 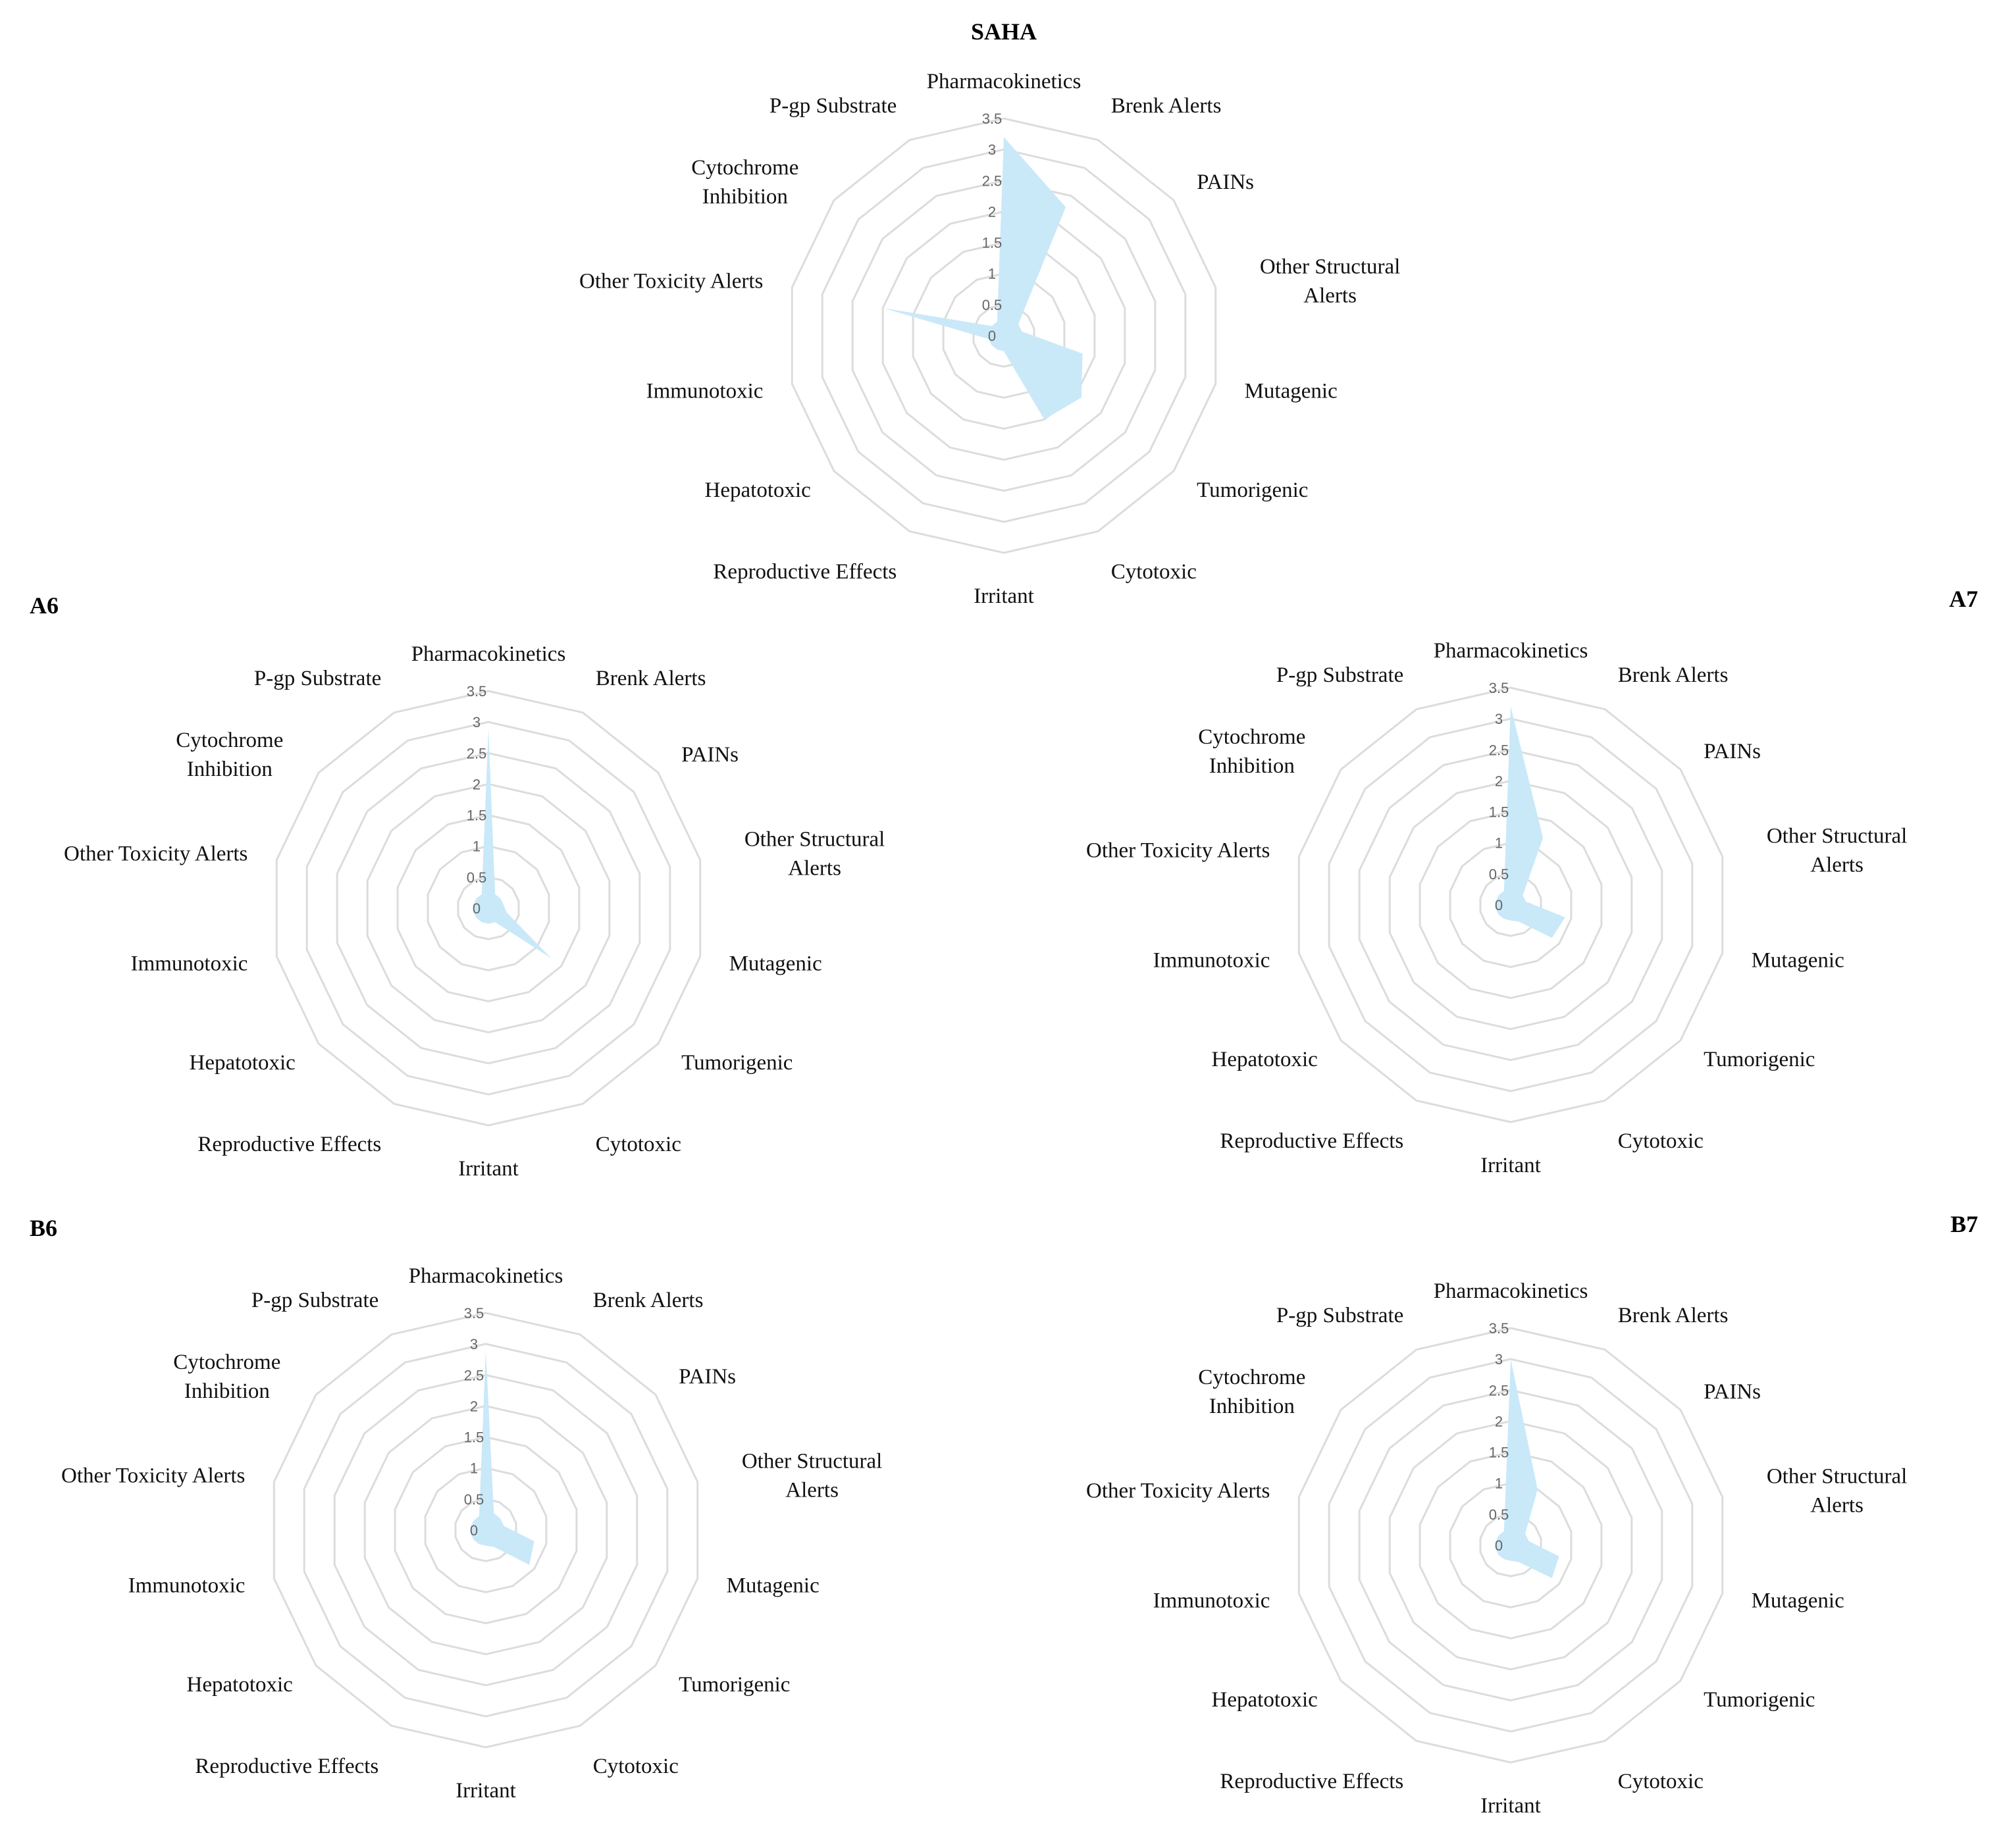 What do you see at coordinates (512, 843) in the screenshot?
I see `data-area-a6` at bounding box center [512, 843].